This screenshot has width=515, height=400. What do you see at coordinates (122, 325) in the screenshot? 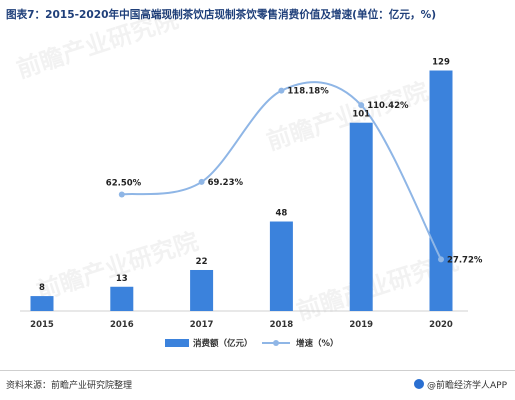
I see `x-tick-2016: 2016` at bounding box center [122, 325].